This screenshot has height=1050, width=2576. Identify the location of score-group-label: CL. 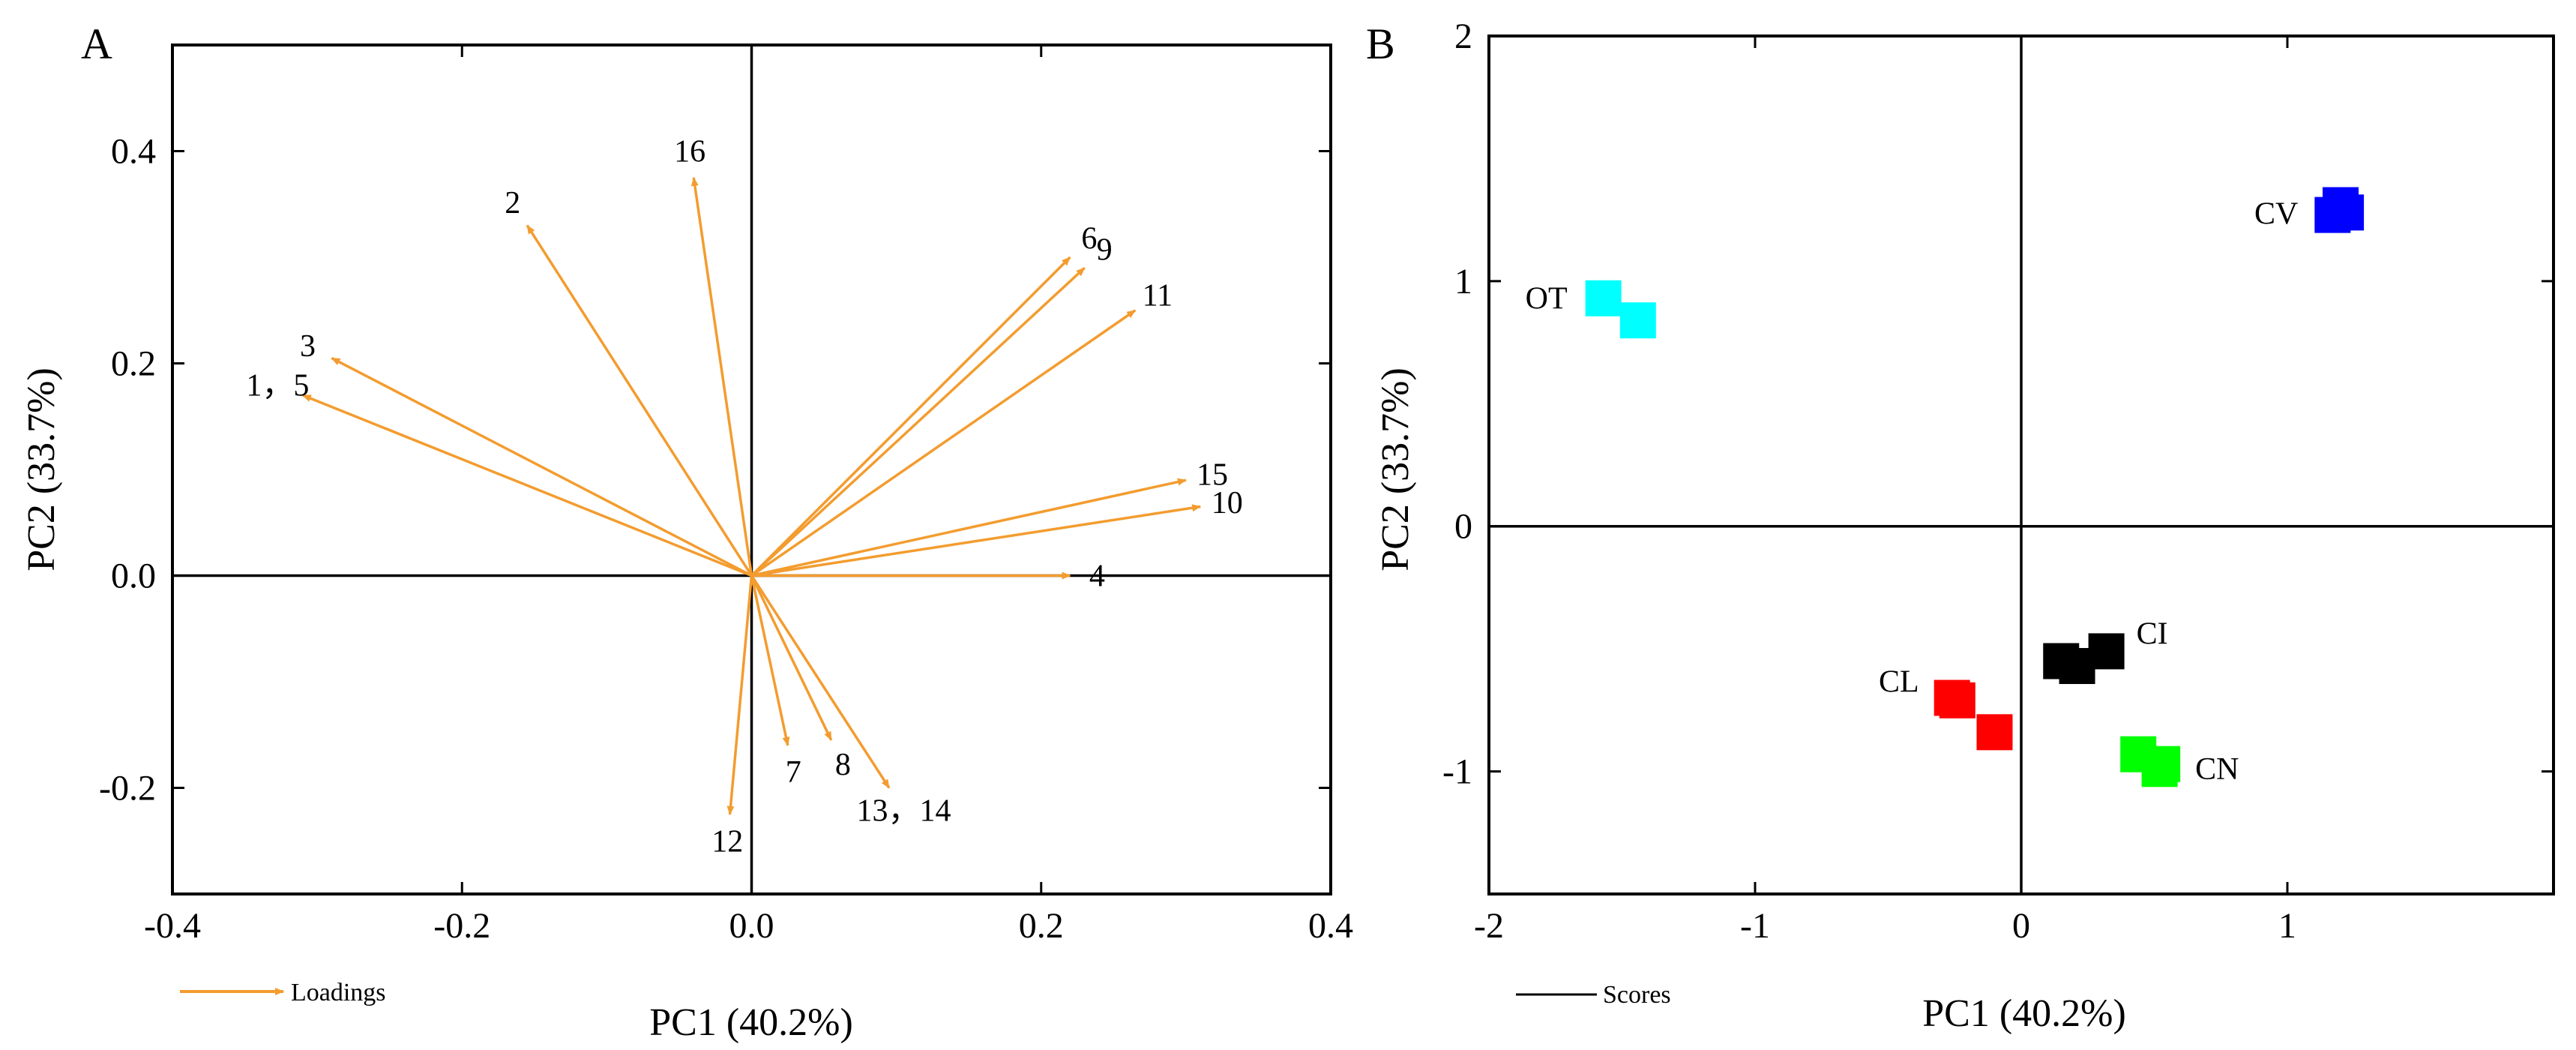
(1899, 682).